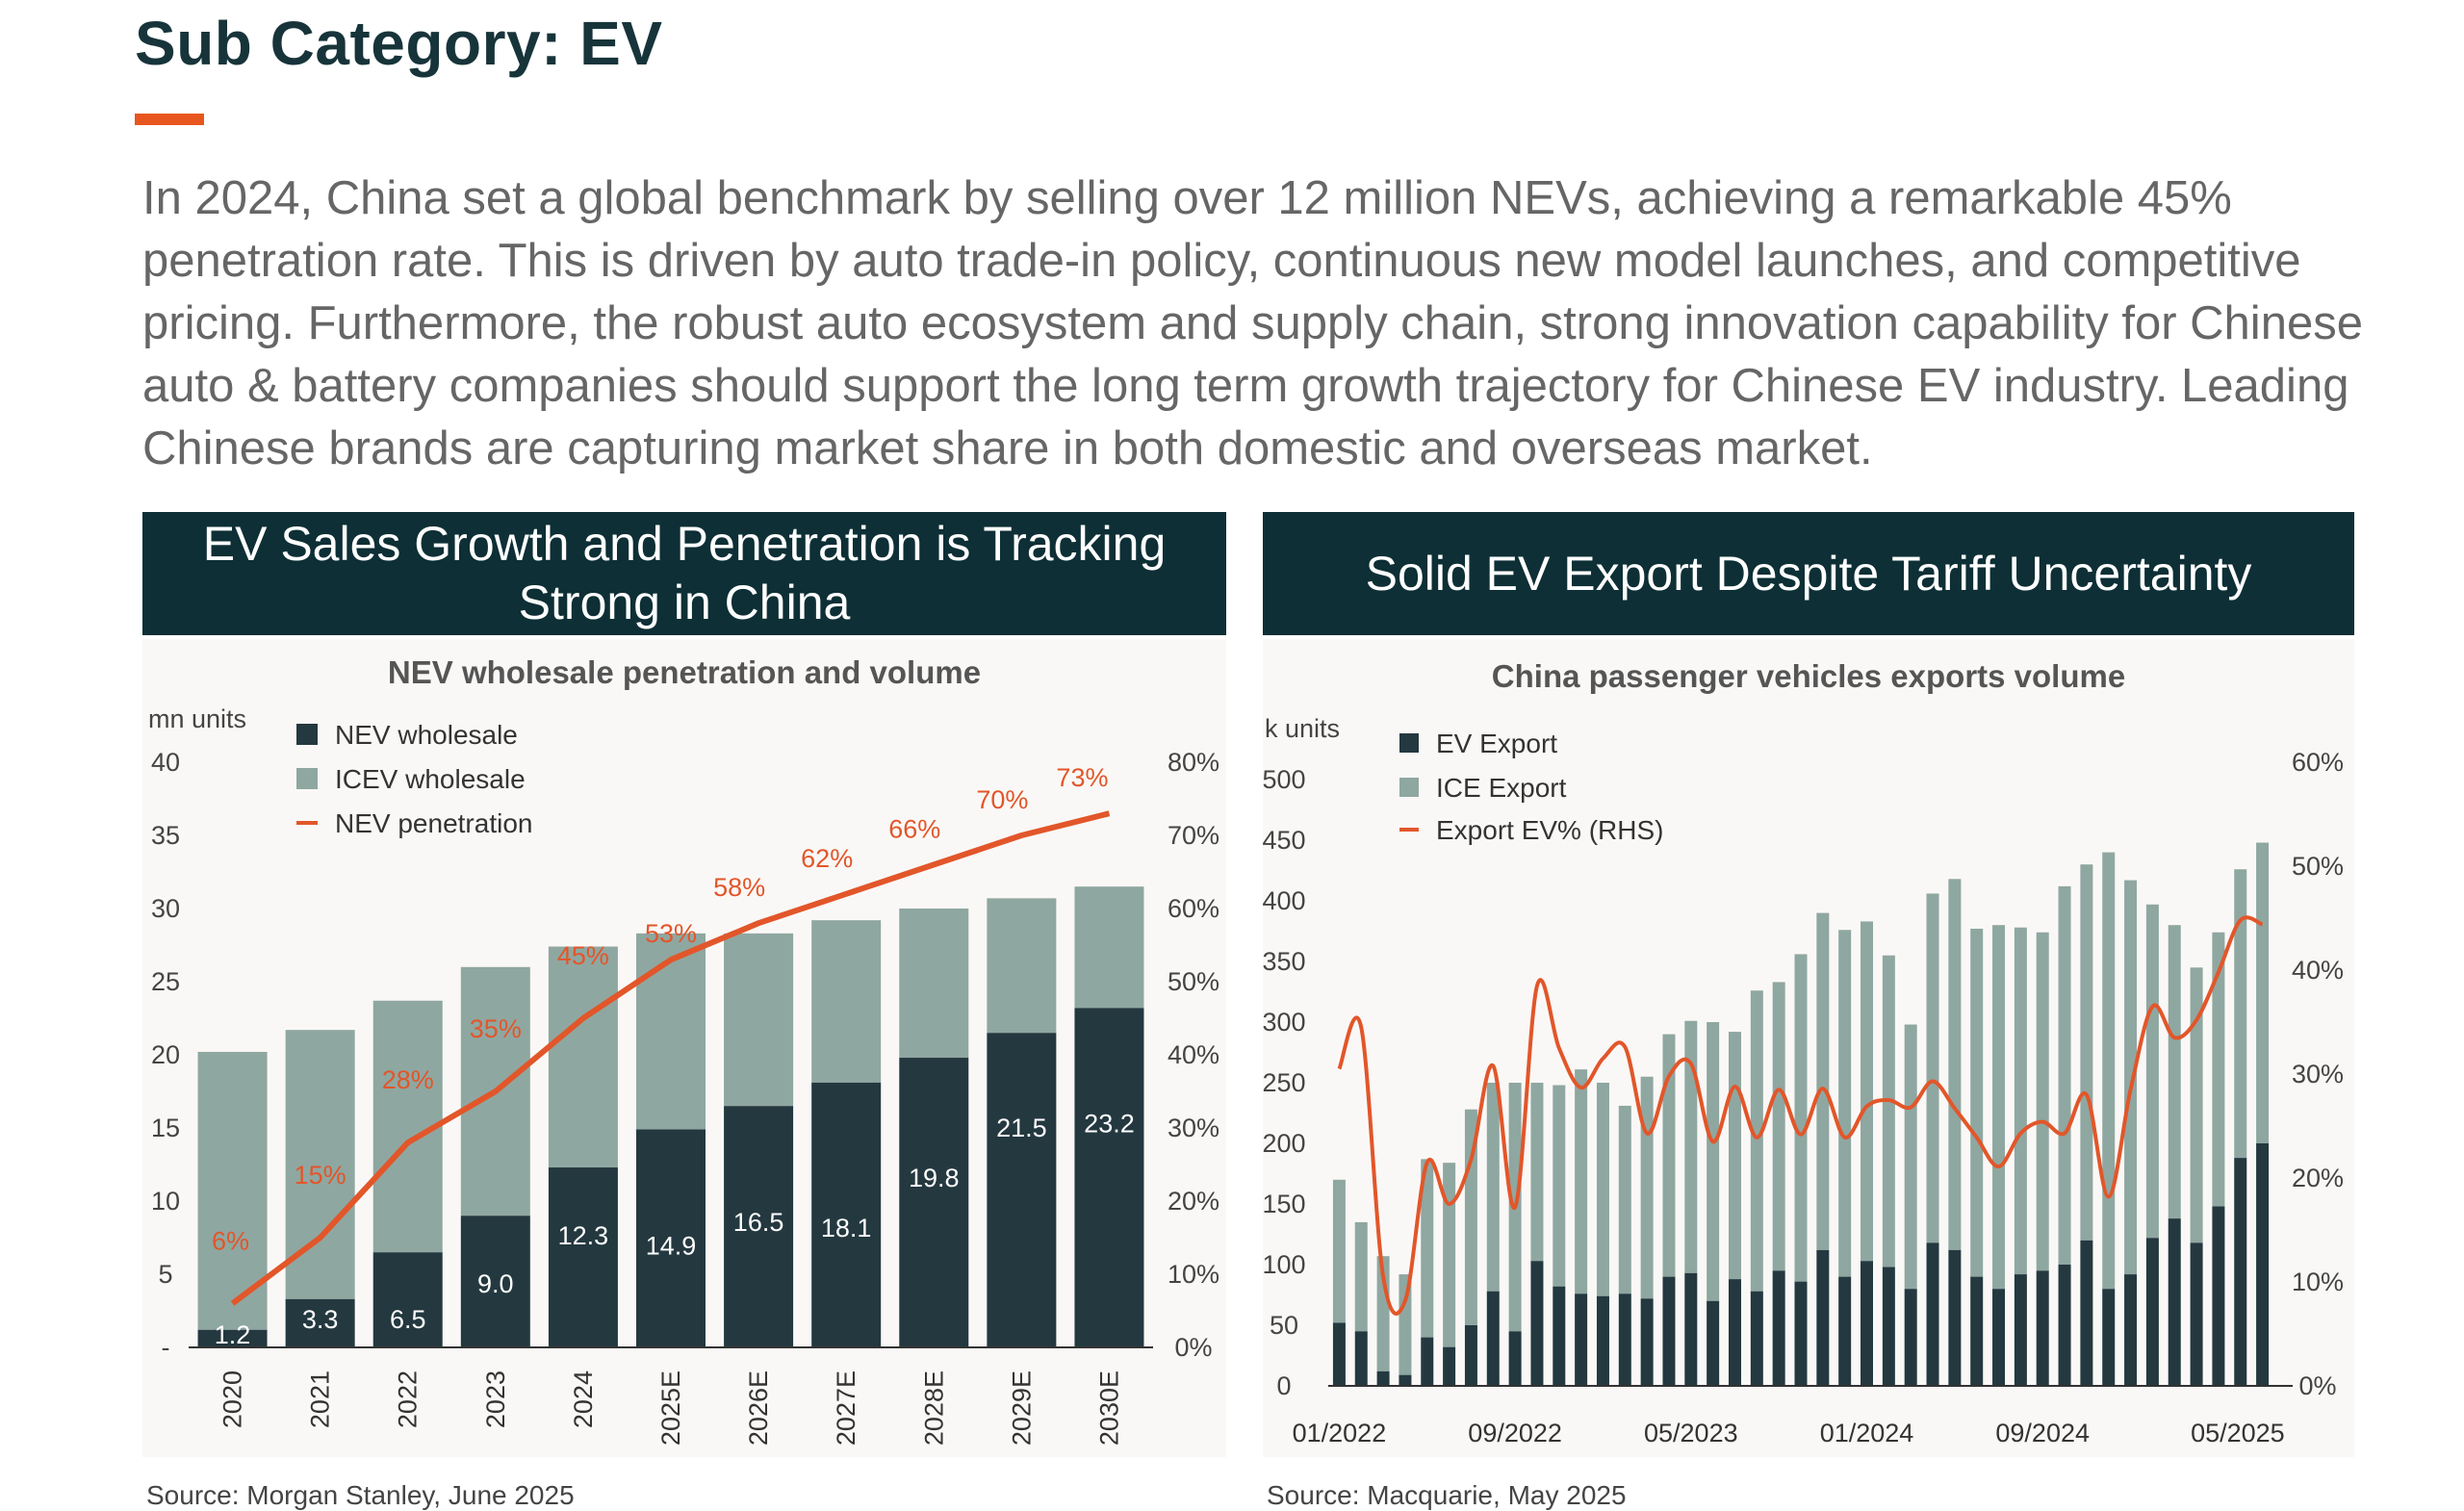 Image resolution: width=2464 pixels, height=1511 pixels. Describe the element at coordinates (2042, 1433) in the screenshot. I see `x-tick-label: 09/2024` at that location.